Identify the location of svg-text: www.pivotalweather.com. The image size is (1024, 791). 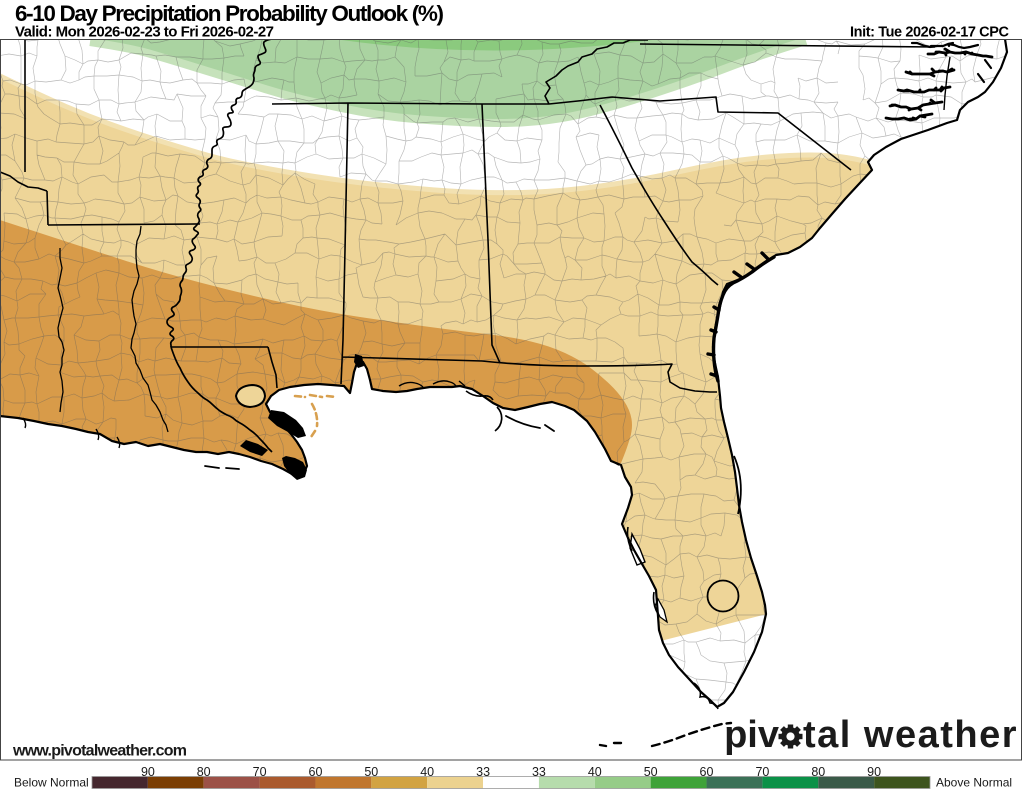
(99, 751).